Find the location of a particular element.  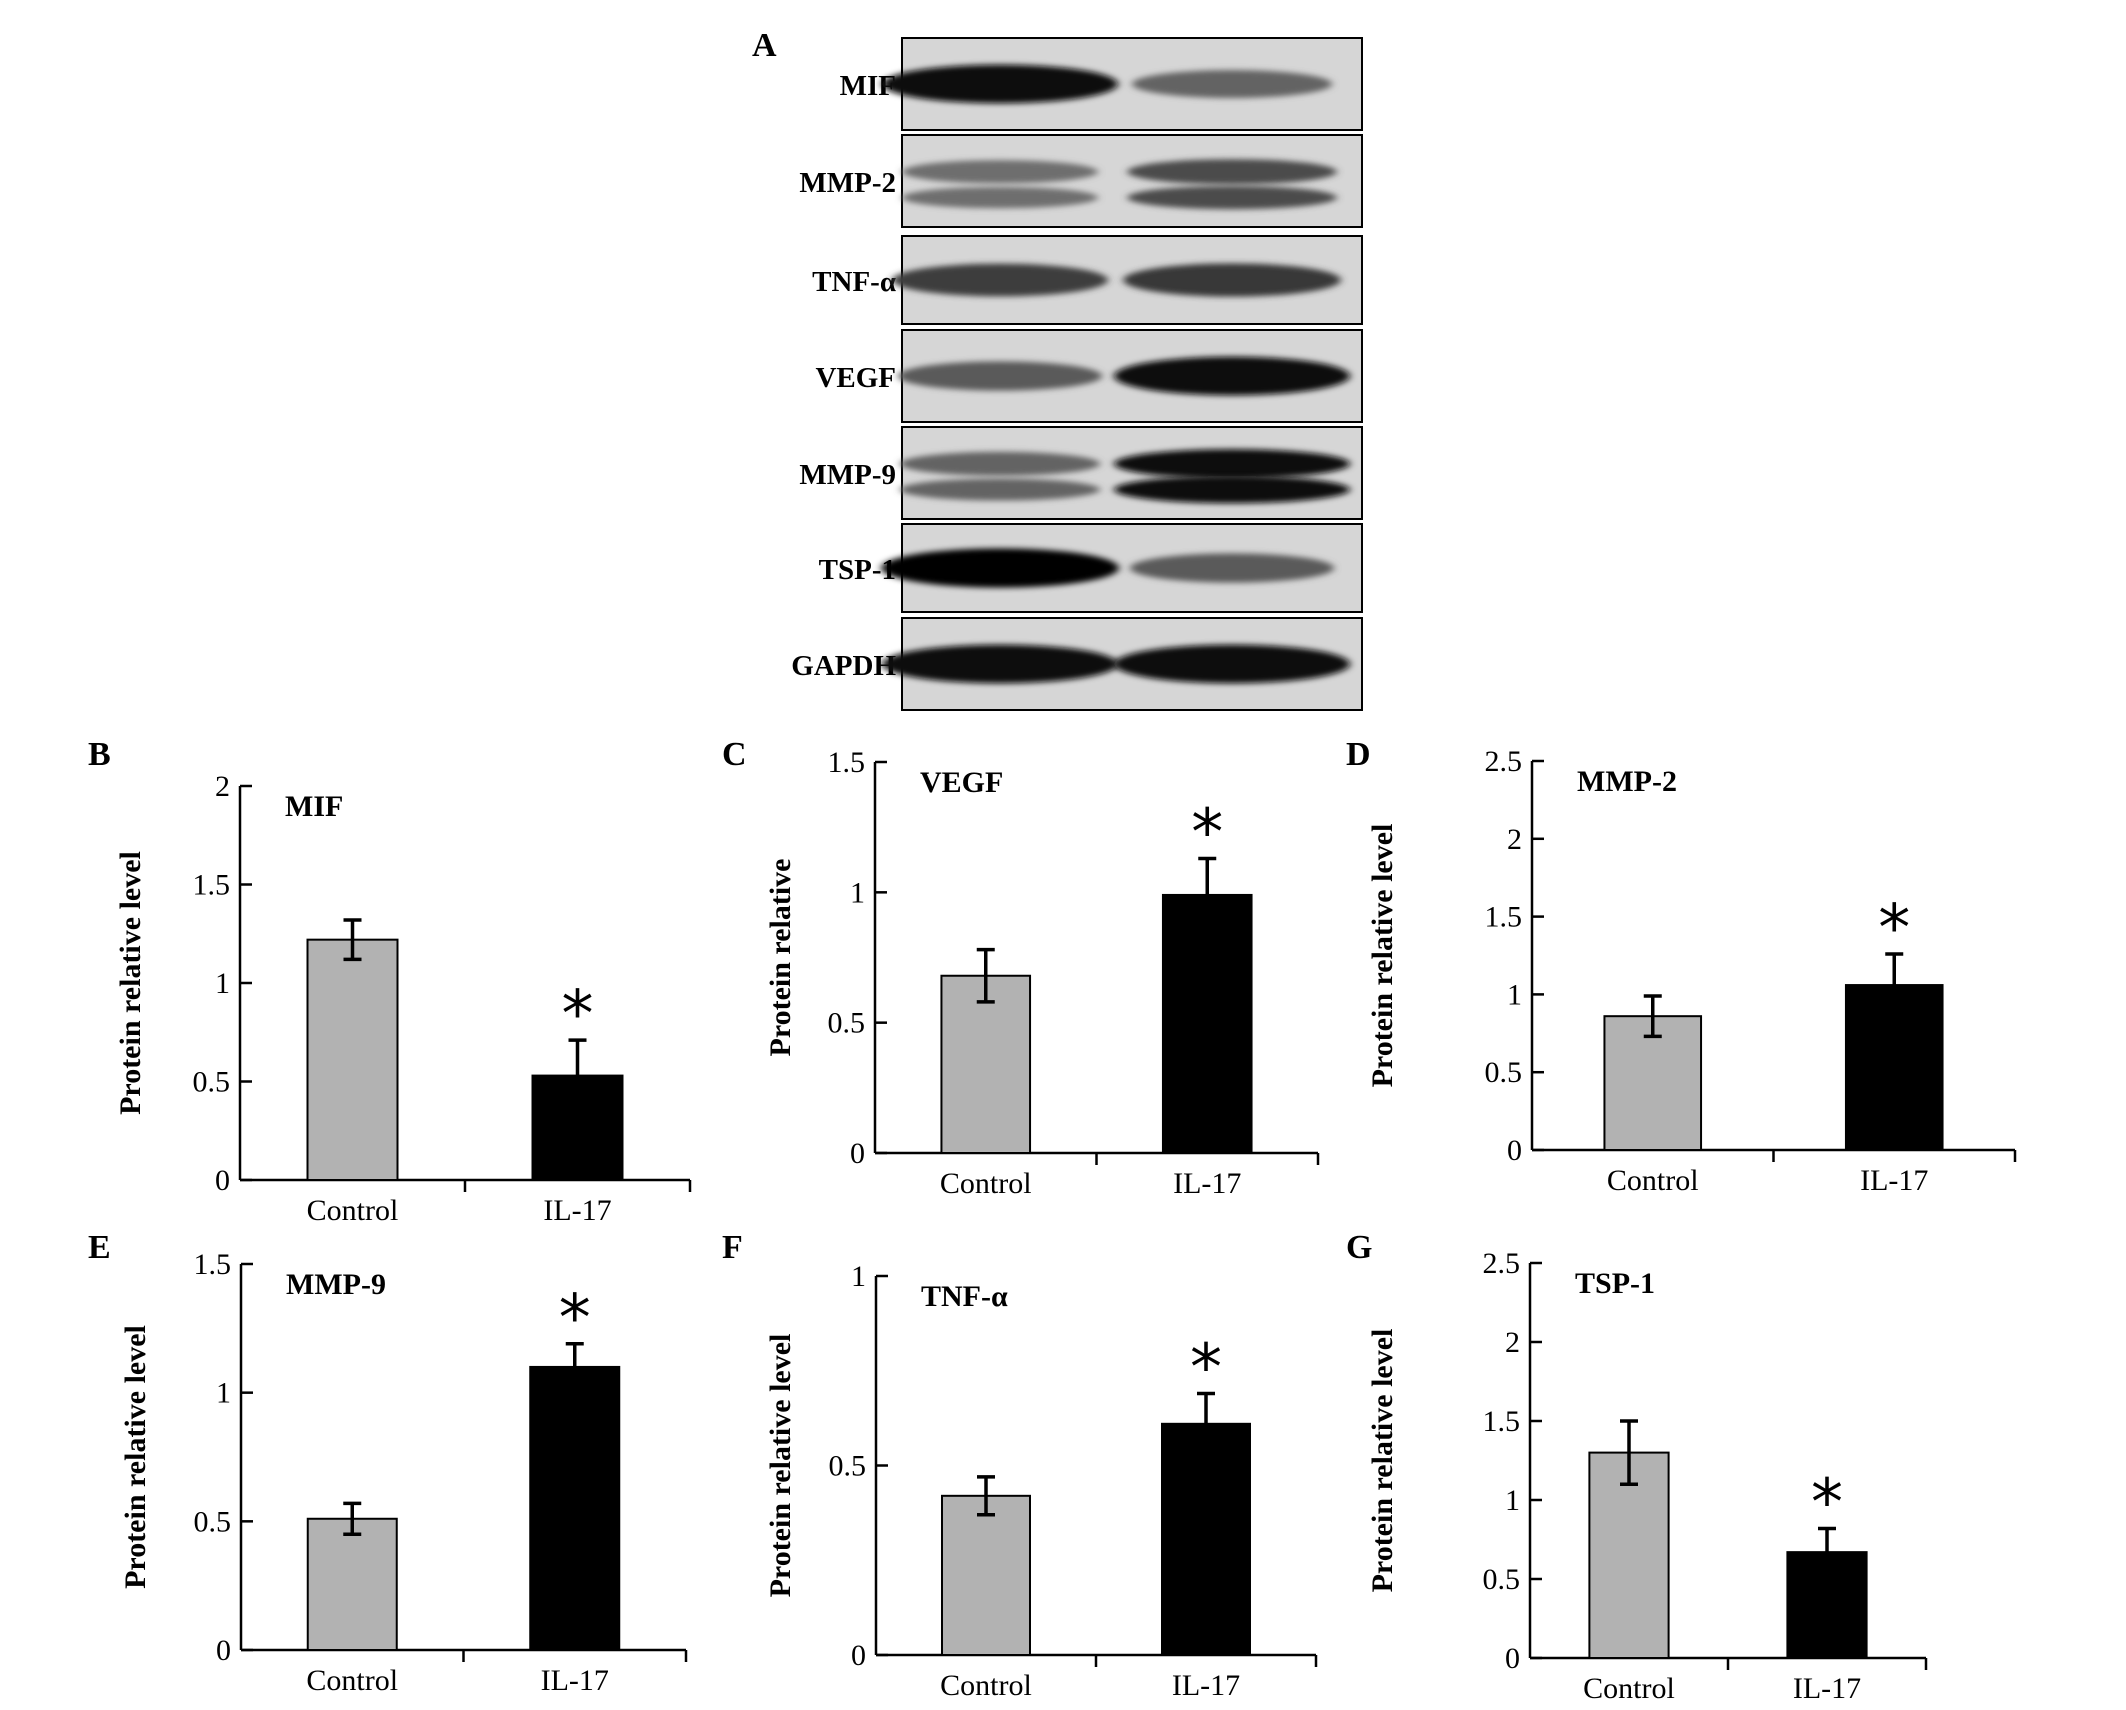

y-axis-label: Protein relative is located at coordinates (780, 958).